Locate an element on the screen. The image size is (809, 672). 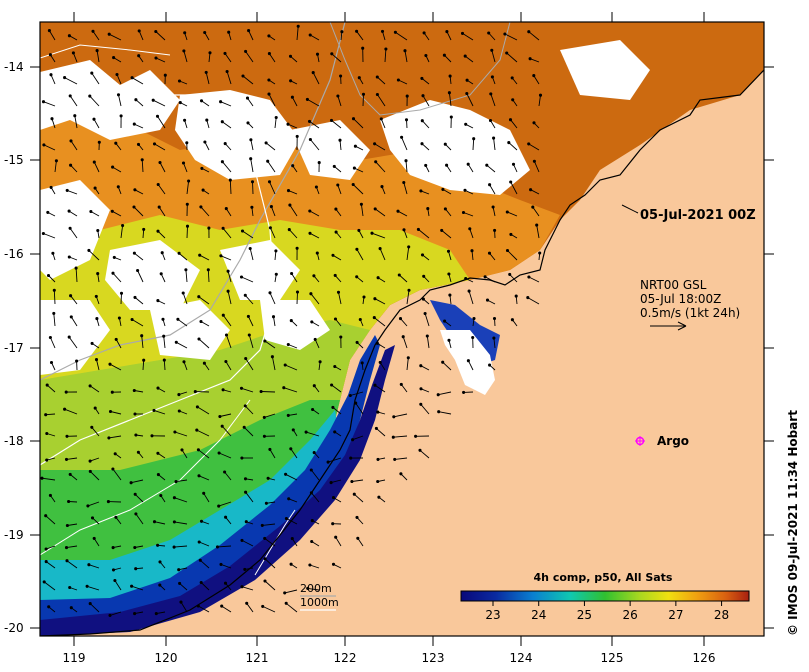
current-legend-line3: 0.5m/s (1kt 24h) is located at coordinates (690, 313).